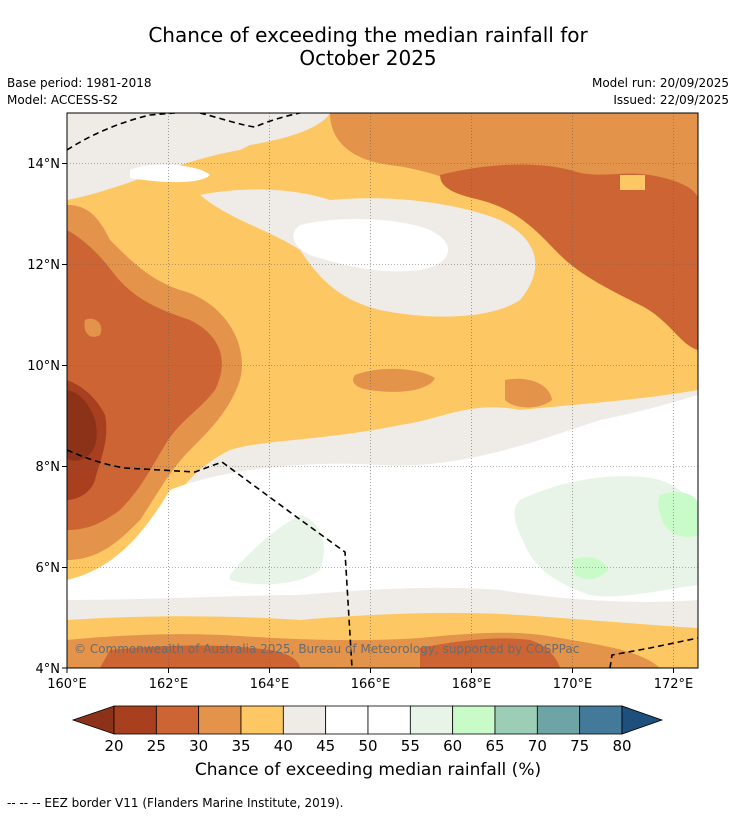 The image size is (736, 816). What do you see at coordinates (573, 684) in the screenshot?
I see `lon-tick-170e: 170°E` at bounding box center [573, 684].